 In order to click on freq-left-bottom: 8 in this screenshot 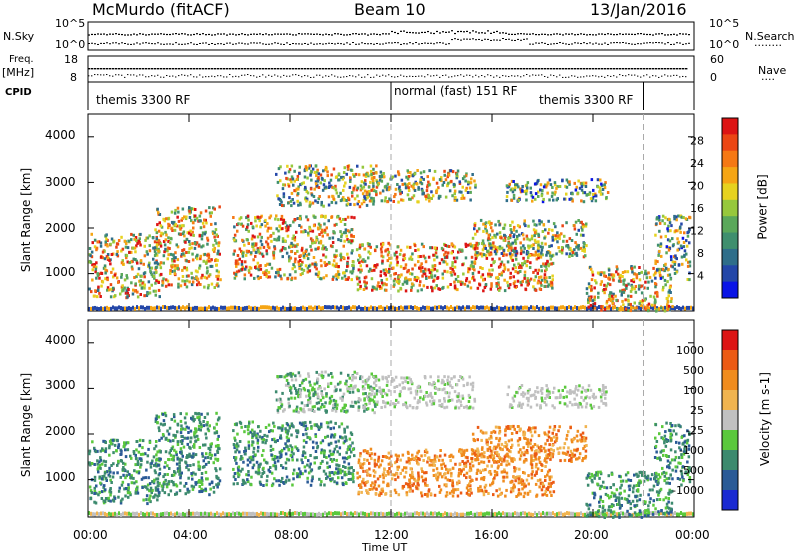, I will do `click(73, 77)`.